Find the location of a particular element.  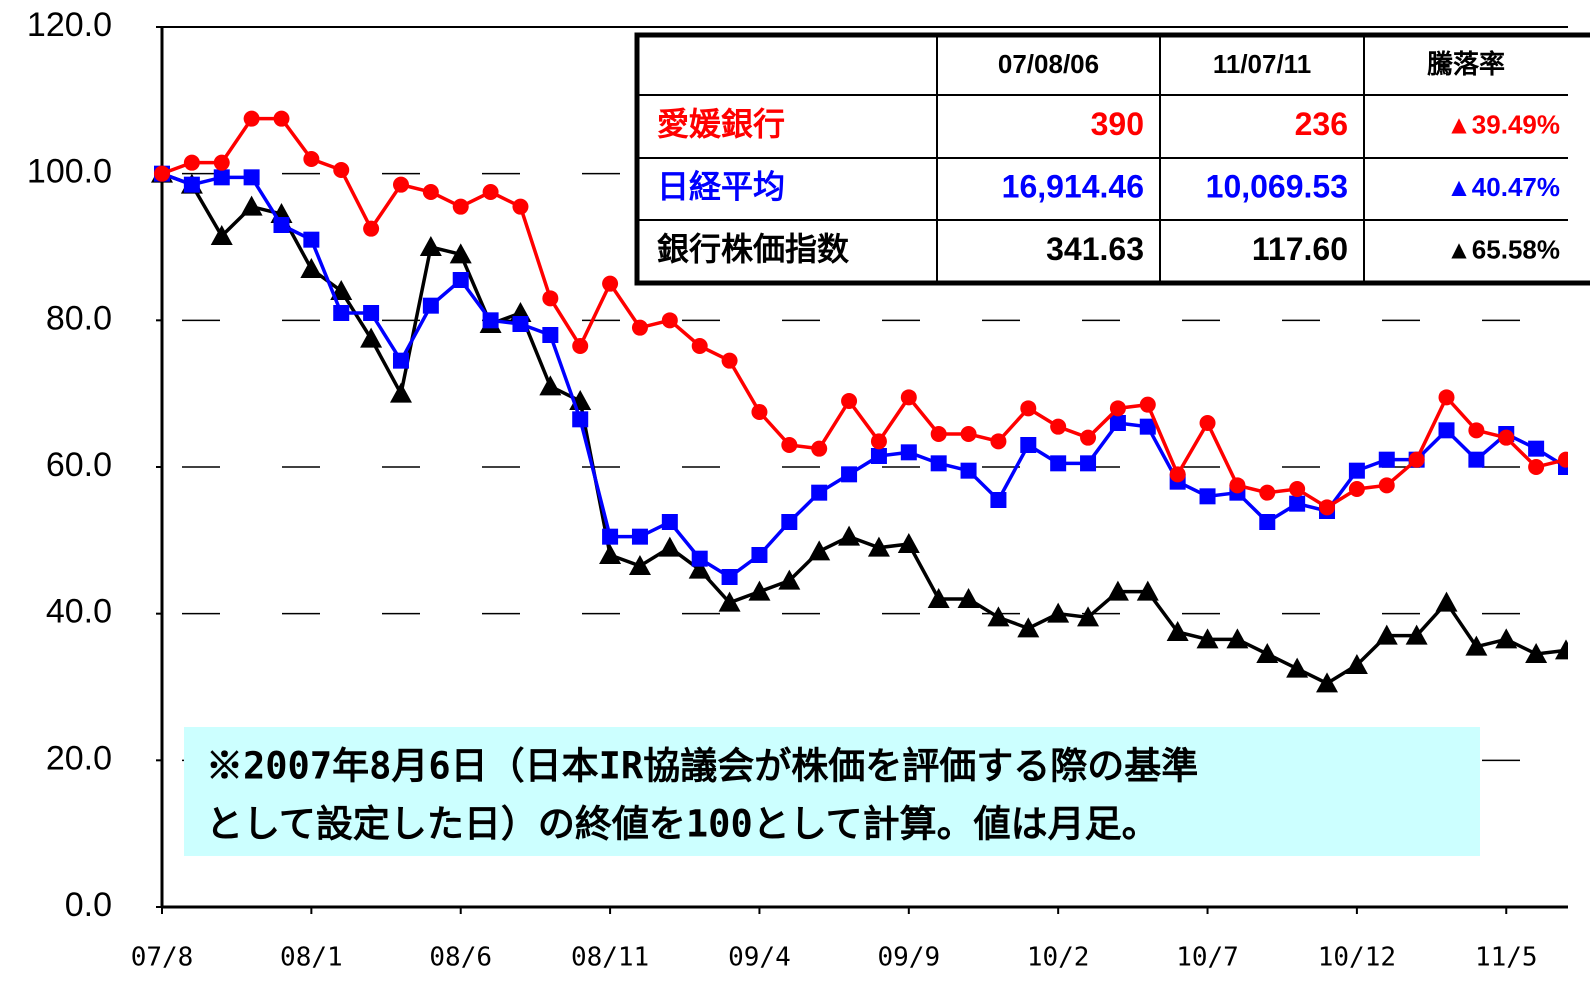

table-cell: 236 is located at coordinates (1321, 124).